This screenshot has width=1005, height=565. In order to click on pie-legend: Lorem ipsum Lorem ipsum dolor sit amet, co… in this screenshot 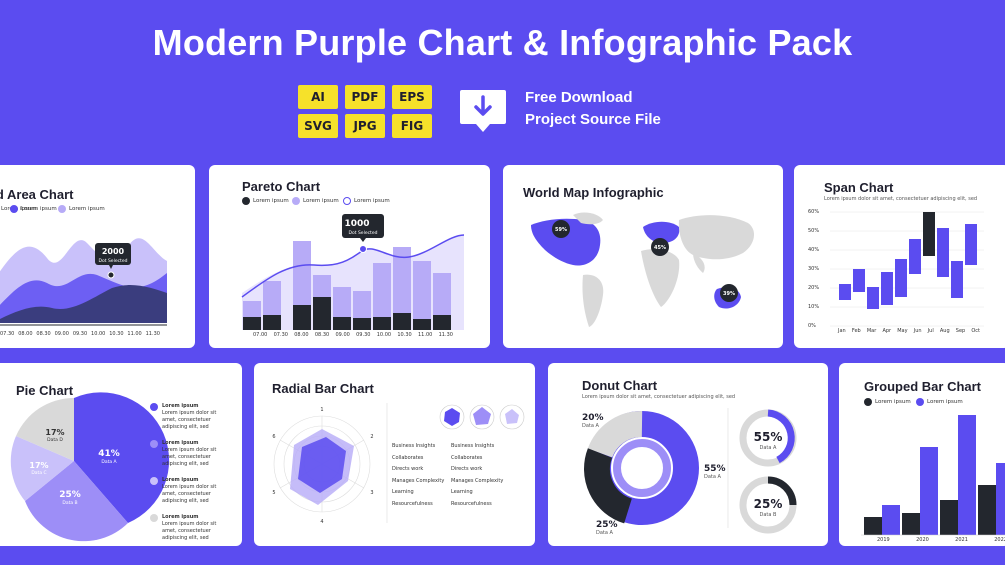, I will do `click(183, 472)`.